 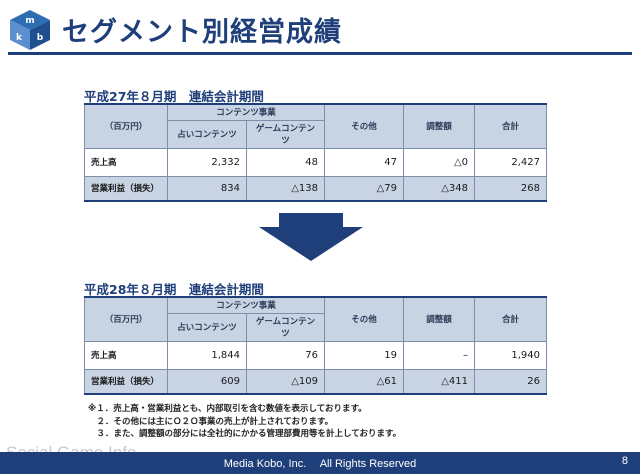 I want to click on mkb-cube-logo-icon: m k b, so click(x=30, y=30).